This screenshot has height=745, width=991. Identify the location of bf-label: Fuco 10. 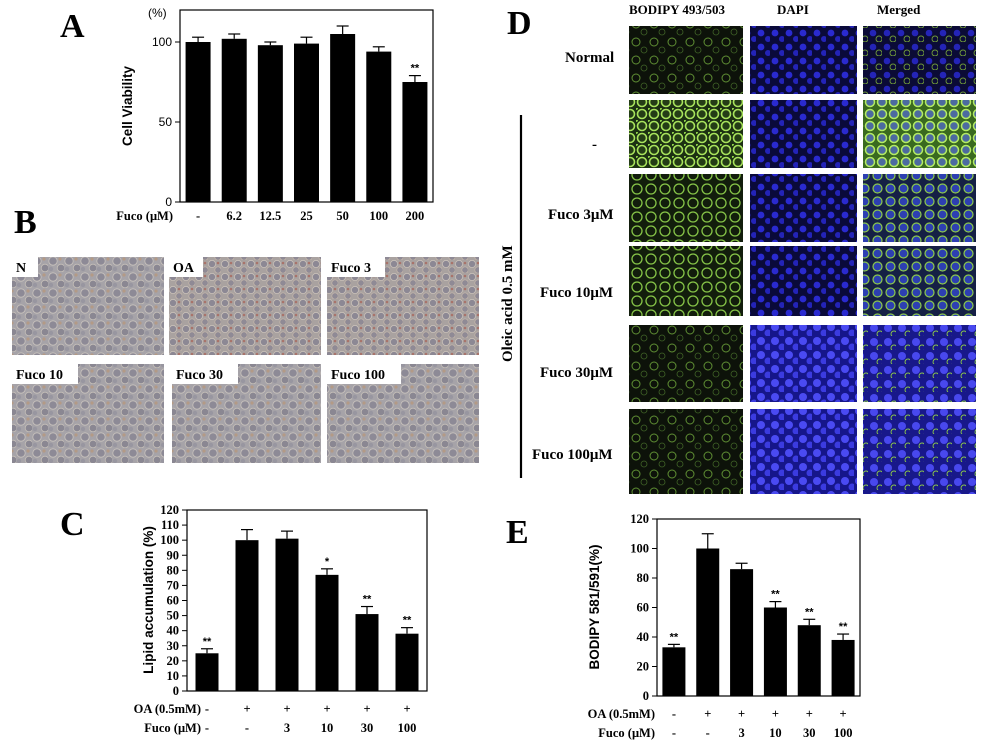
(39, 375).